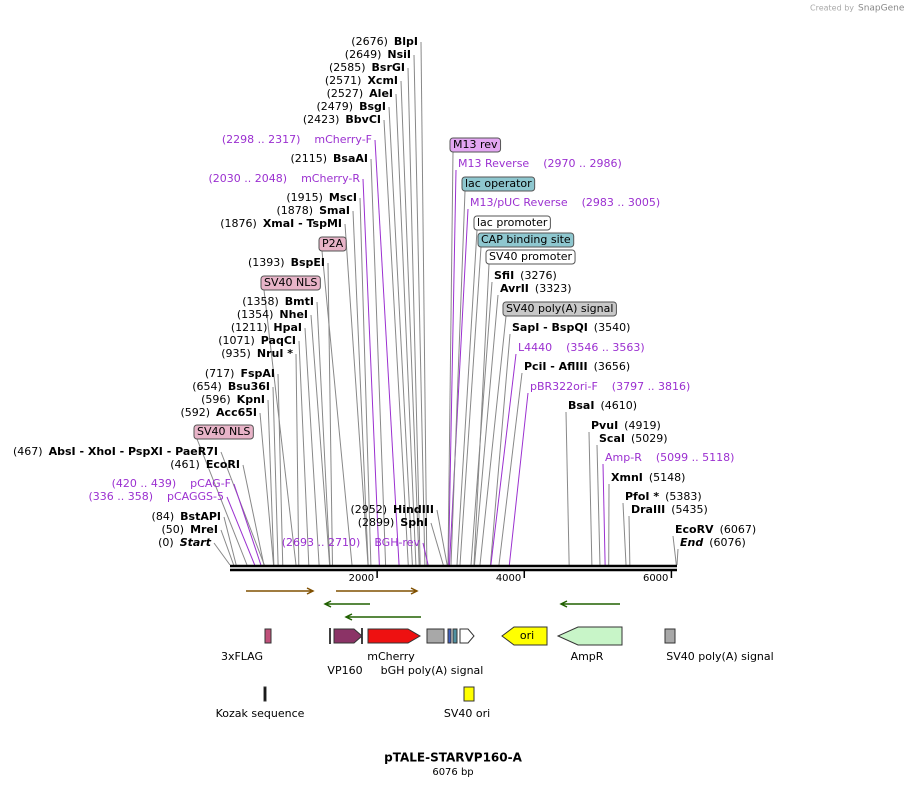  I want to click on site-label: PfoI * (5383), so click(663, 496).